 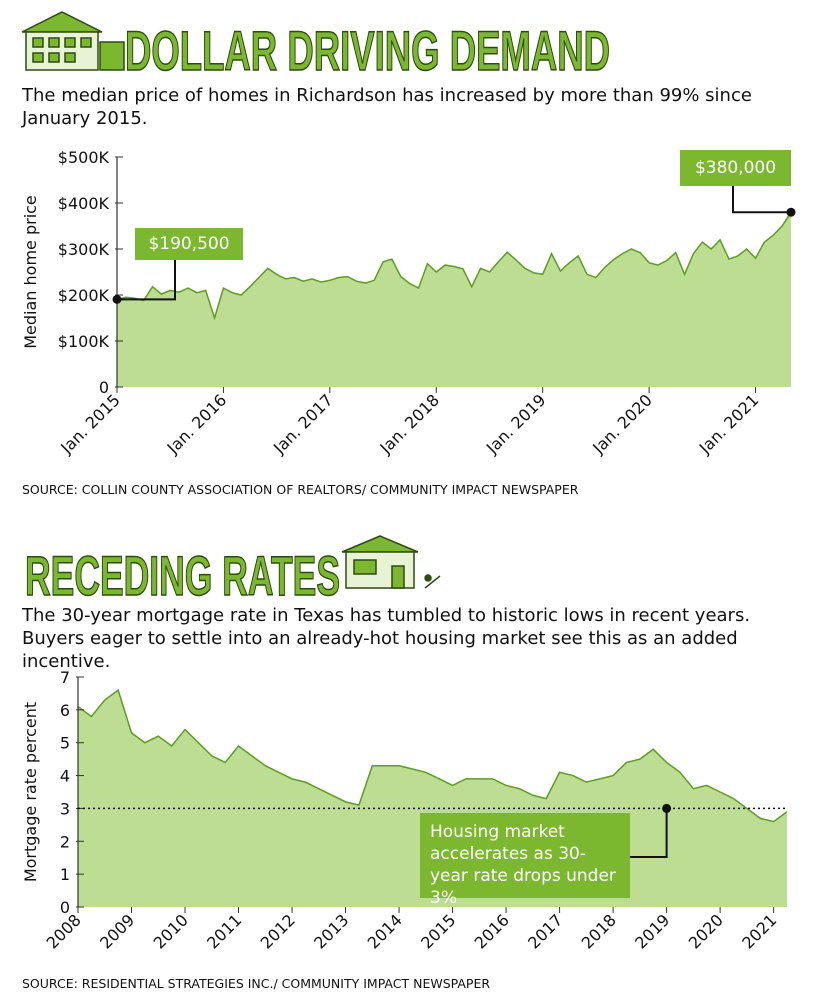 I want to click on annotation: $380,000, so click(x=735, y=168).